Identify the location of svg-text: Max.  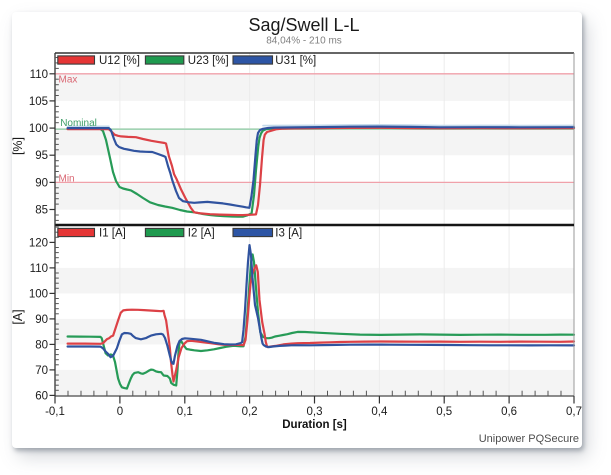
(68, 80).